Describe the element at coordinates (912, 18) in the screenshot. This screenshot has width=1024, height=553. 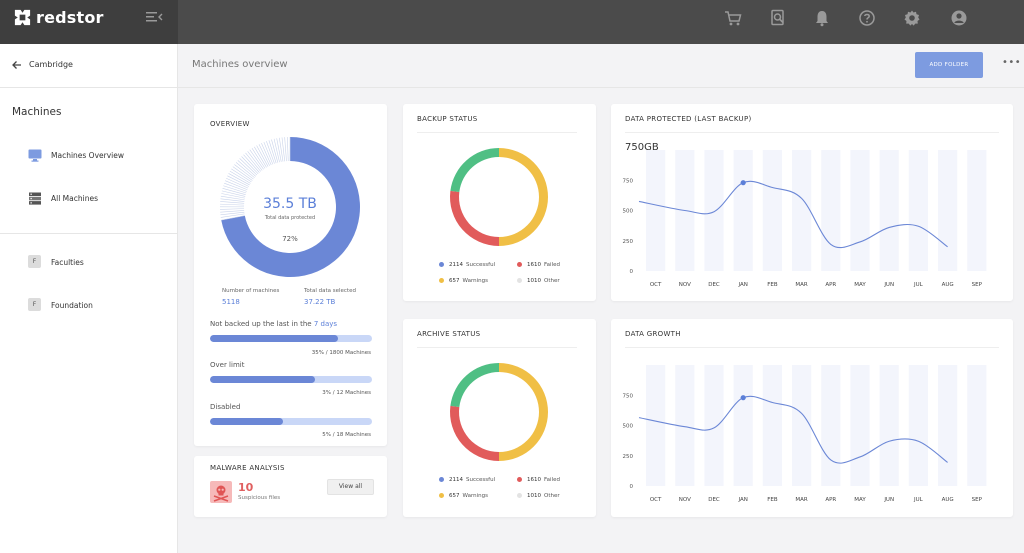
I see `settings-gear-icon` at that location.